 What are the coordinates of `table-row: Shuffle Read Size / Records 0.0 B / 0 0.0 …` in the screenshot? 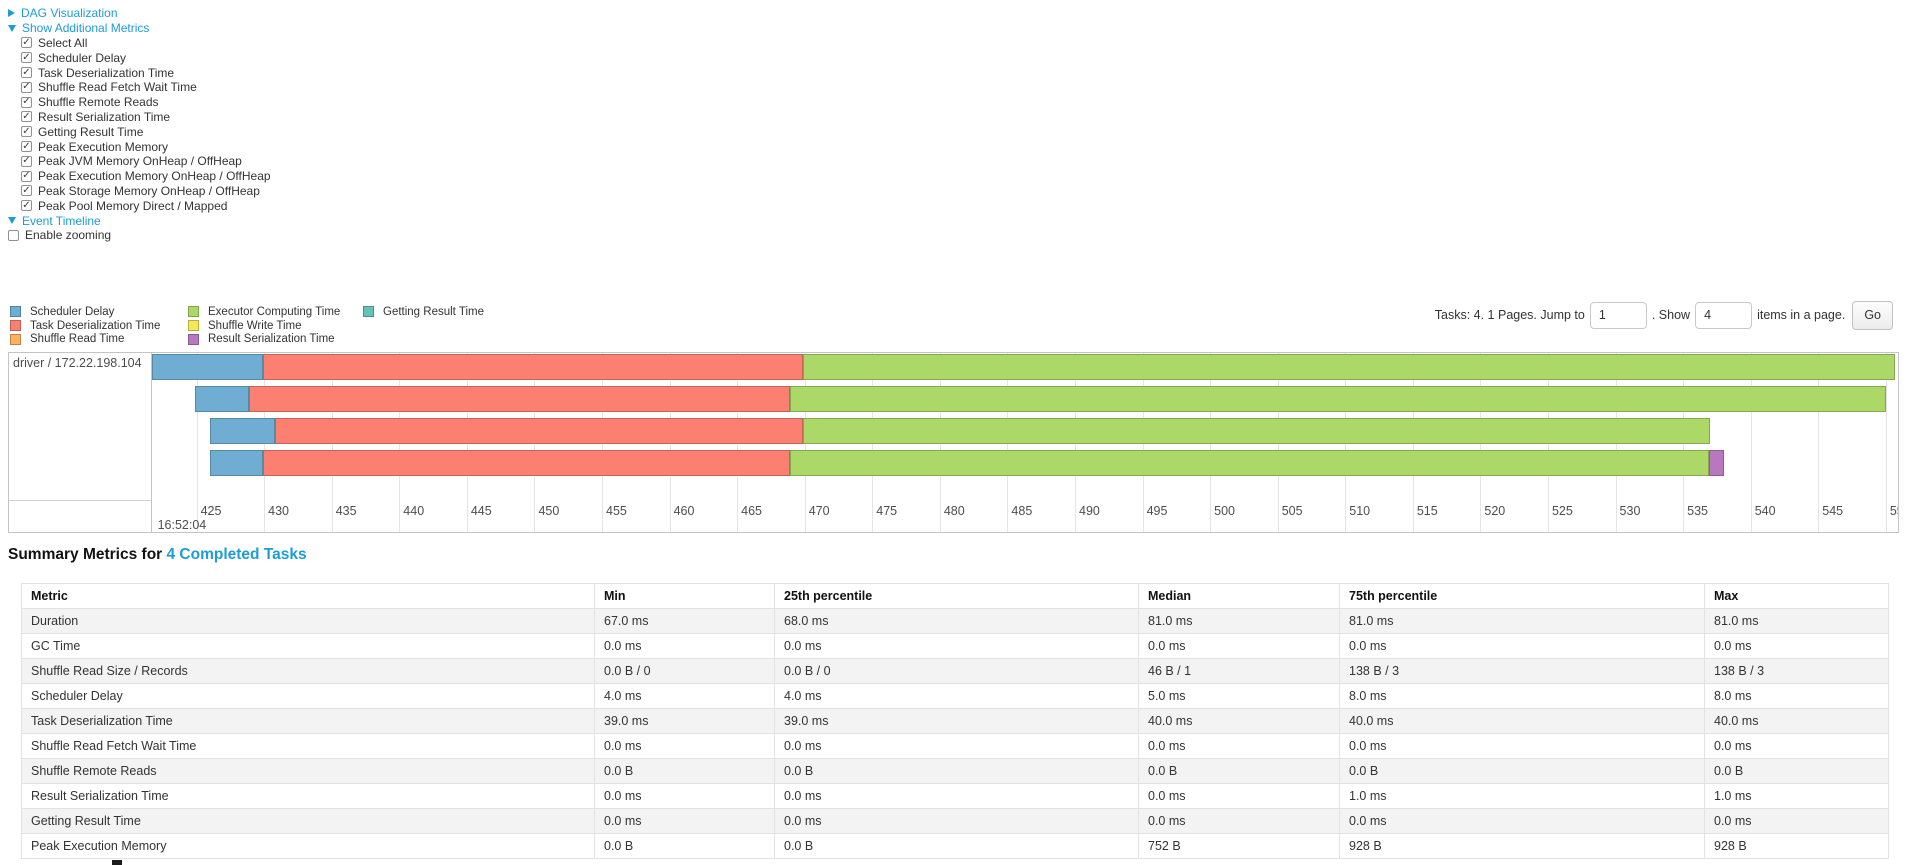 It's located at (955, 671).